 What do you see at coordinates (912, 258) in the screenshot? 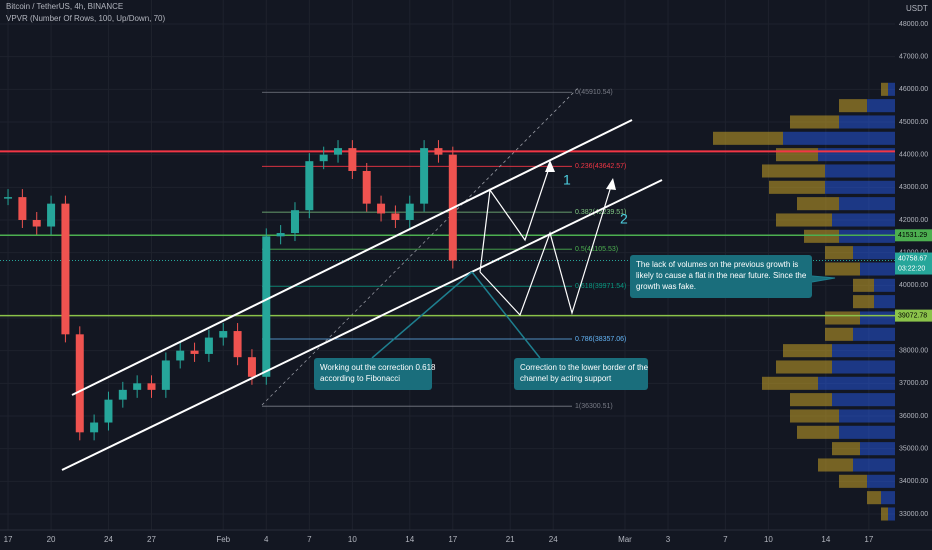
I see `last-price-label: 40758.67` at bounding box center [912, 258].